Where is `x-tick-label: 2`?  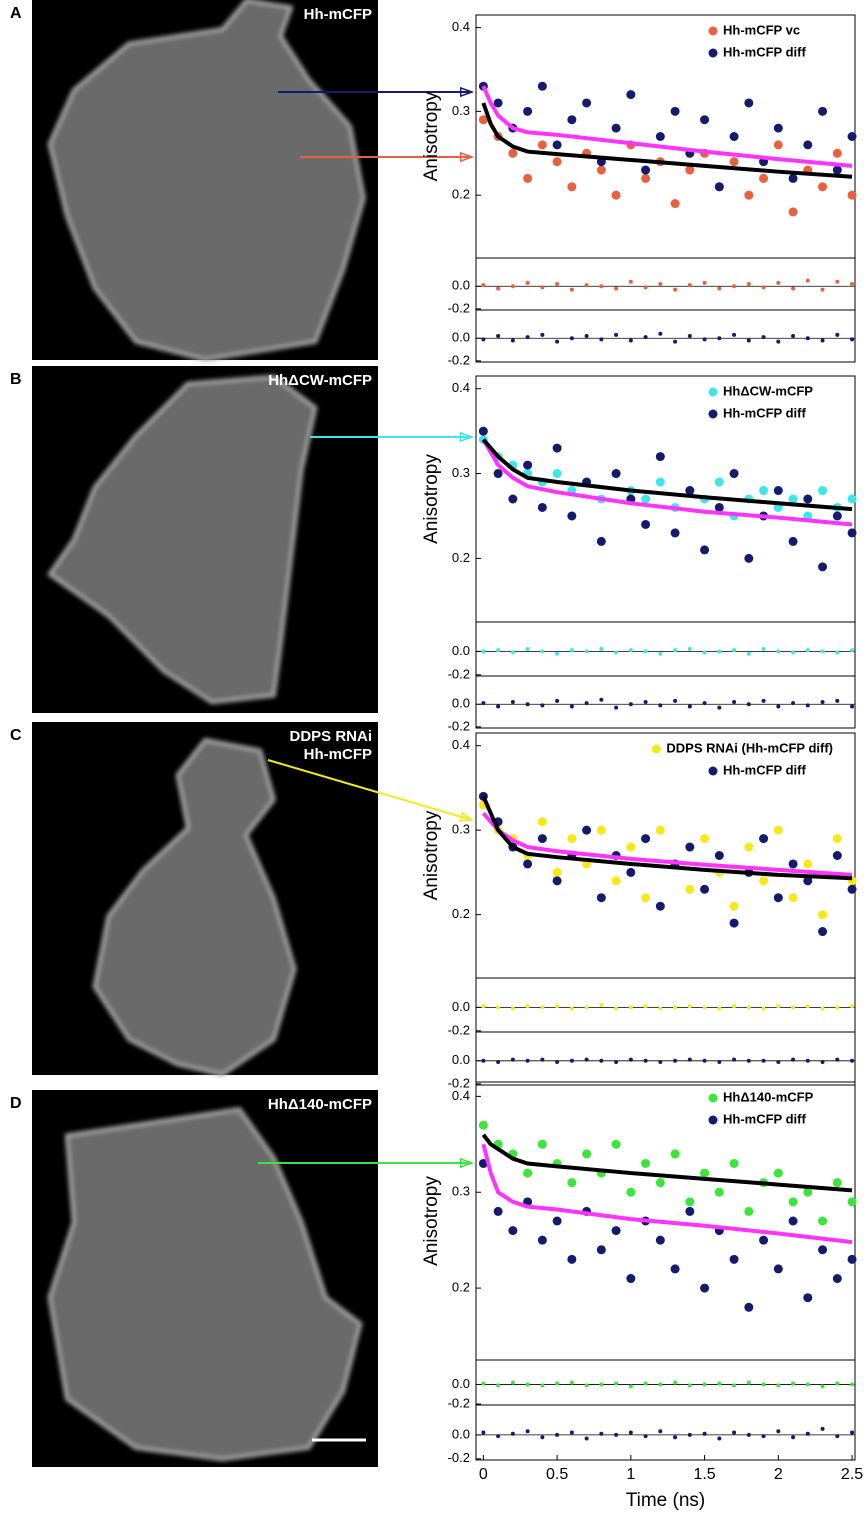 x-tick-label: 2 is located at coordinates (778, 1474).